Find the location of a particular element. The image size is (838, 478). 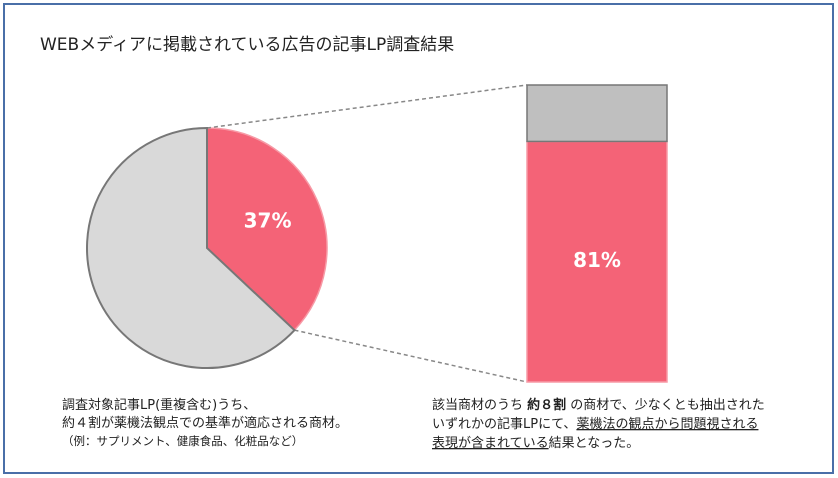

caption-line: いずれかの記事LPにて、薬機法の観点から問題視される is located at coordinates (595, 424).